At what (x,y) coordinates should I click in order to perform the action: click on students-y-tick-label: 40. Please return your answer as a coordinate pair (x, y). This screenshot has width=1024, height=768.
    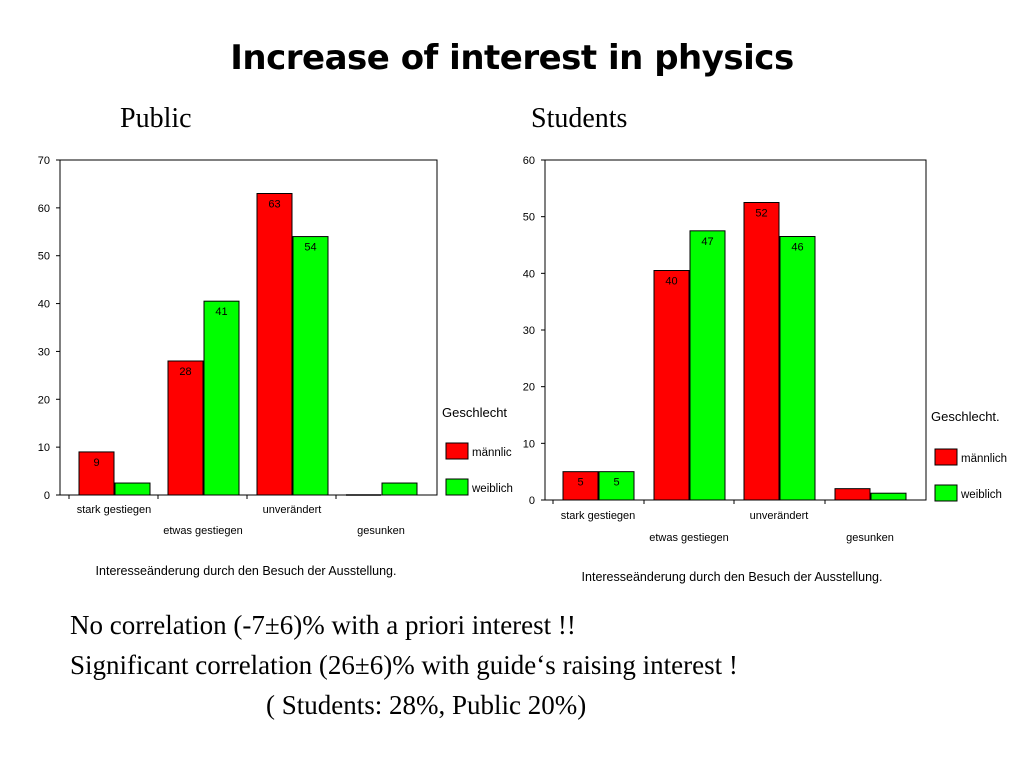
    Looking at the image, I should click on (529, 274).